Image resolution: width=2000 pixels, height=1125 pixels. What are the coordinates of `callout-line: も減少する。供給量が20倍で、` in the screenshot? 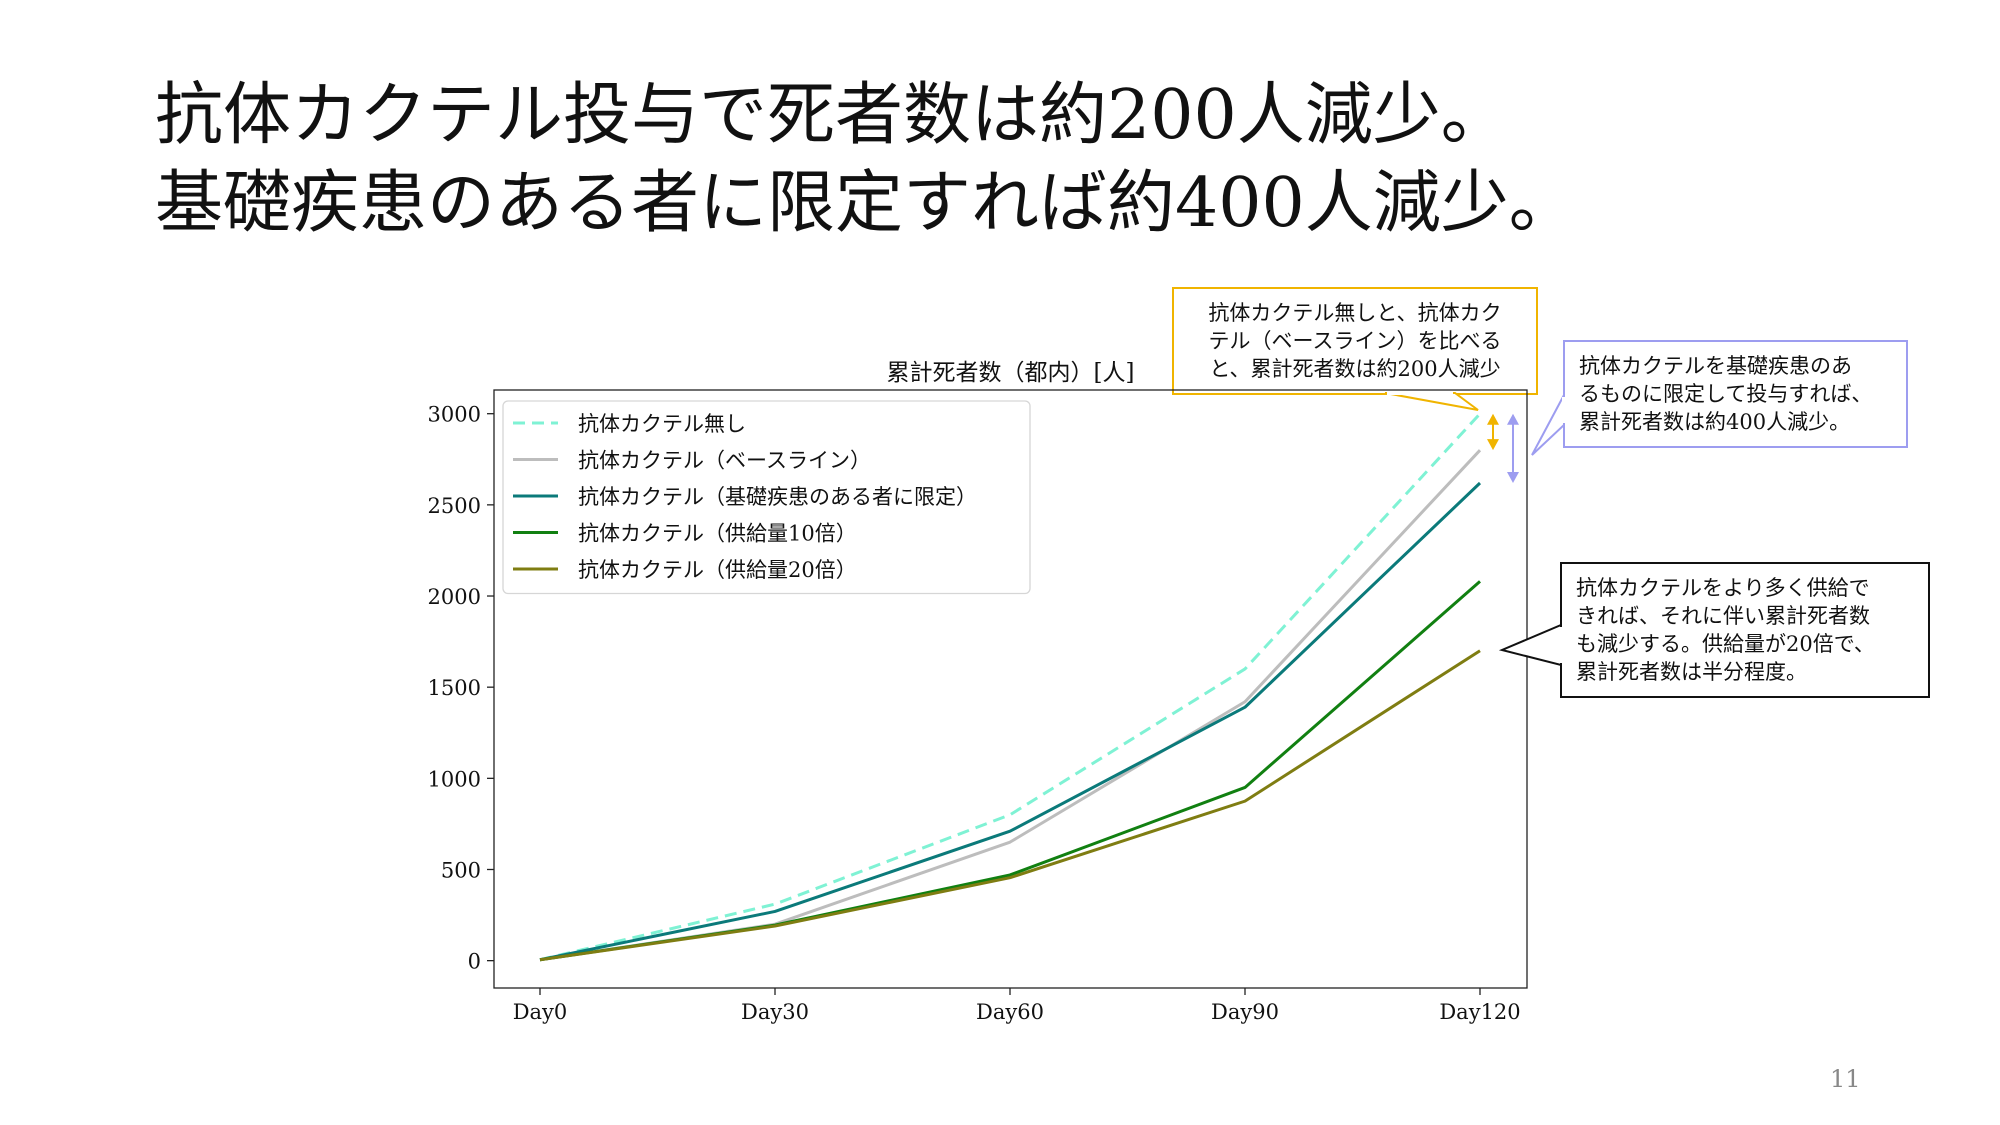 It's located at (1725, 644).